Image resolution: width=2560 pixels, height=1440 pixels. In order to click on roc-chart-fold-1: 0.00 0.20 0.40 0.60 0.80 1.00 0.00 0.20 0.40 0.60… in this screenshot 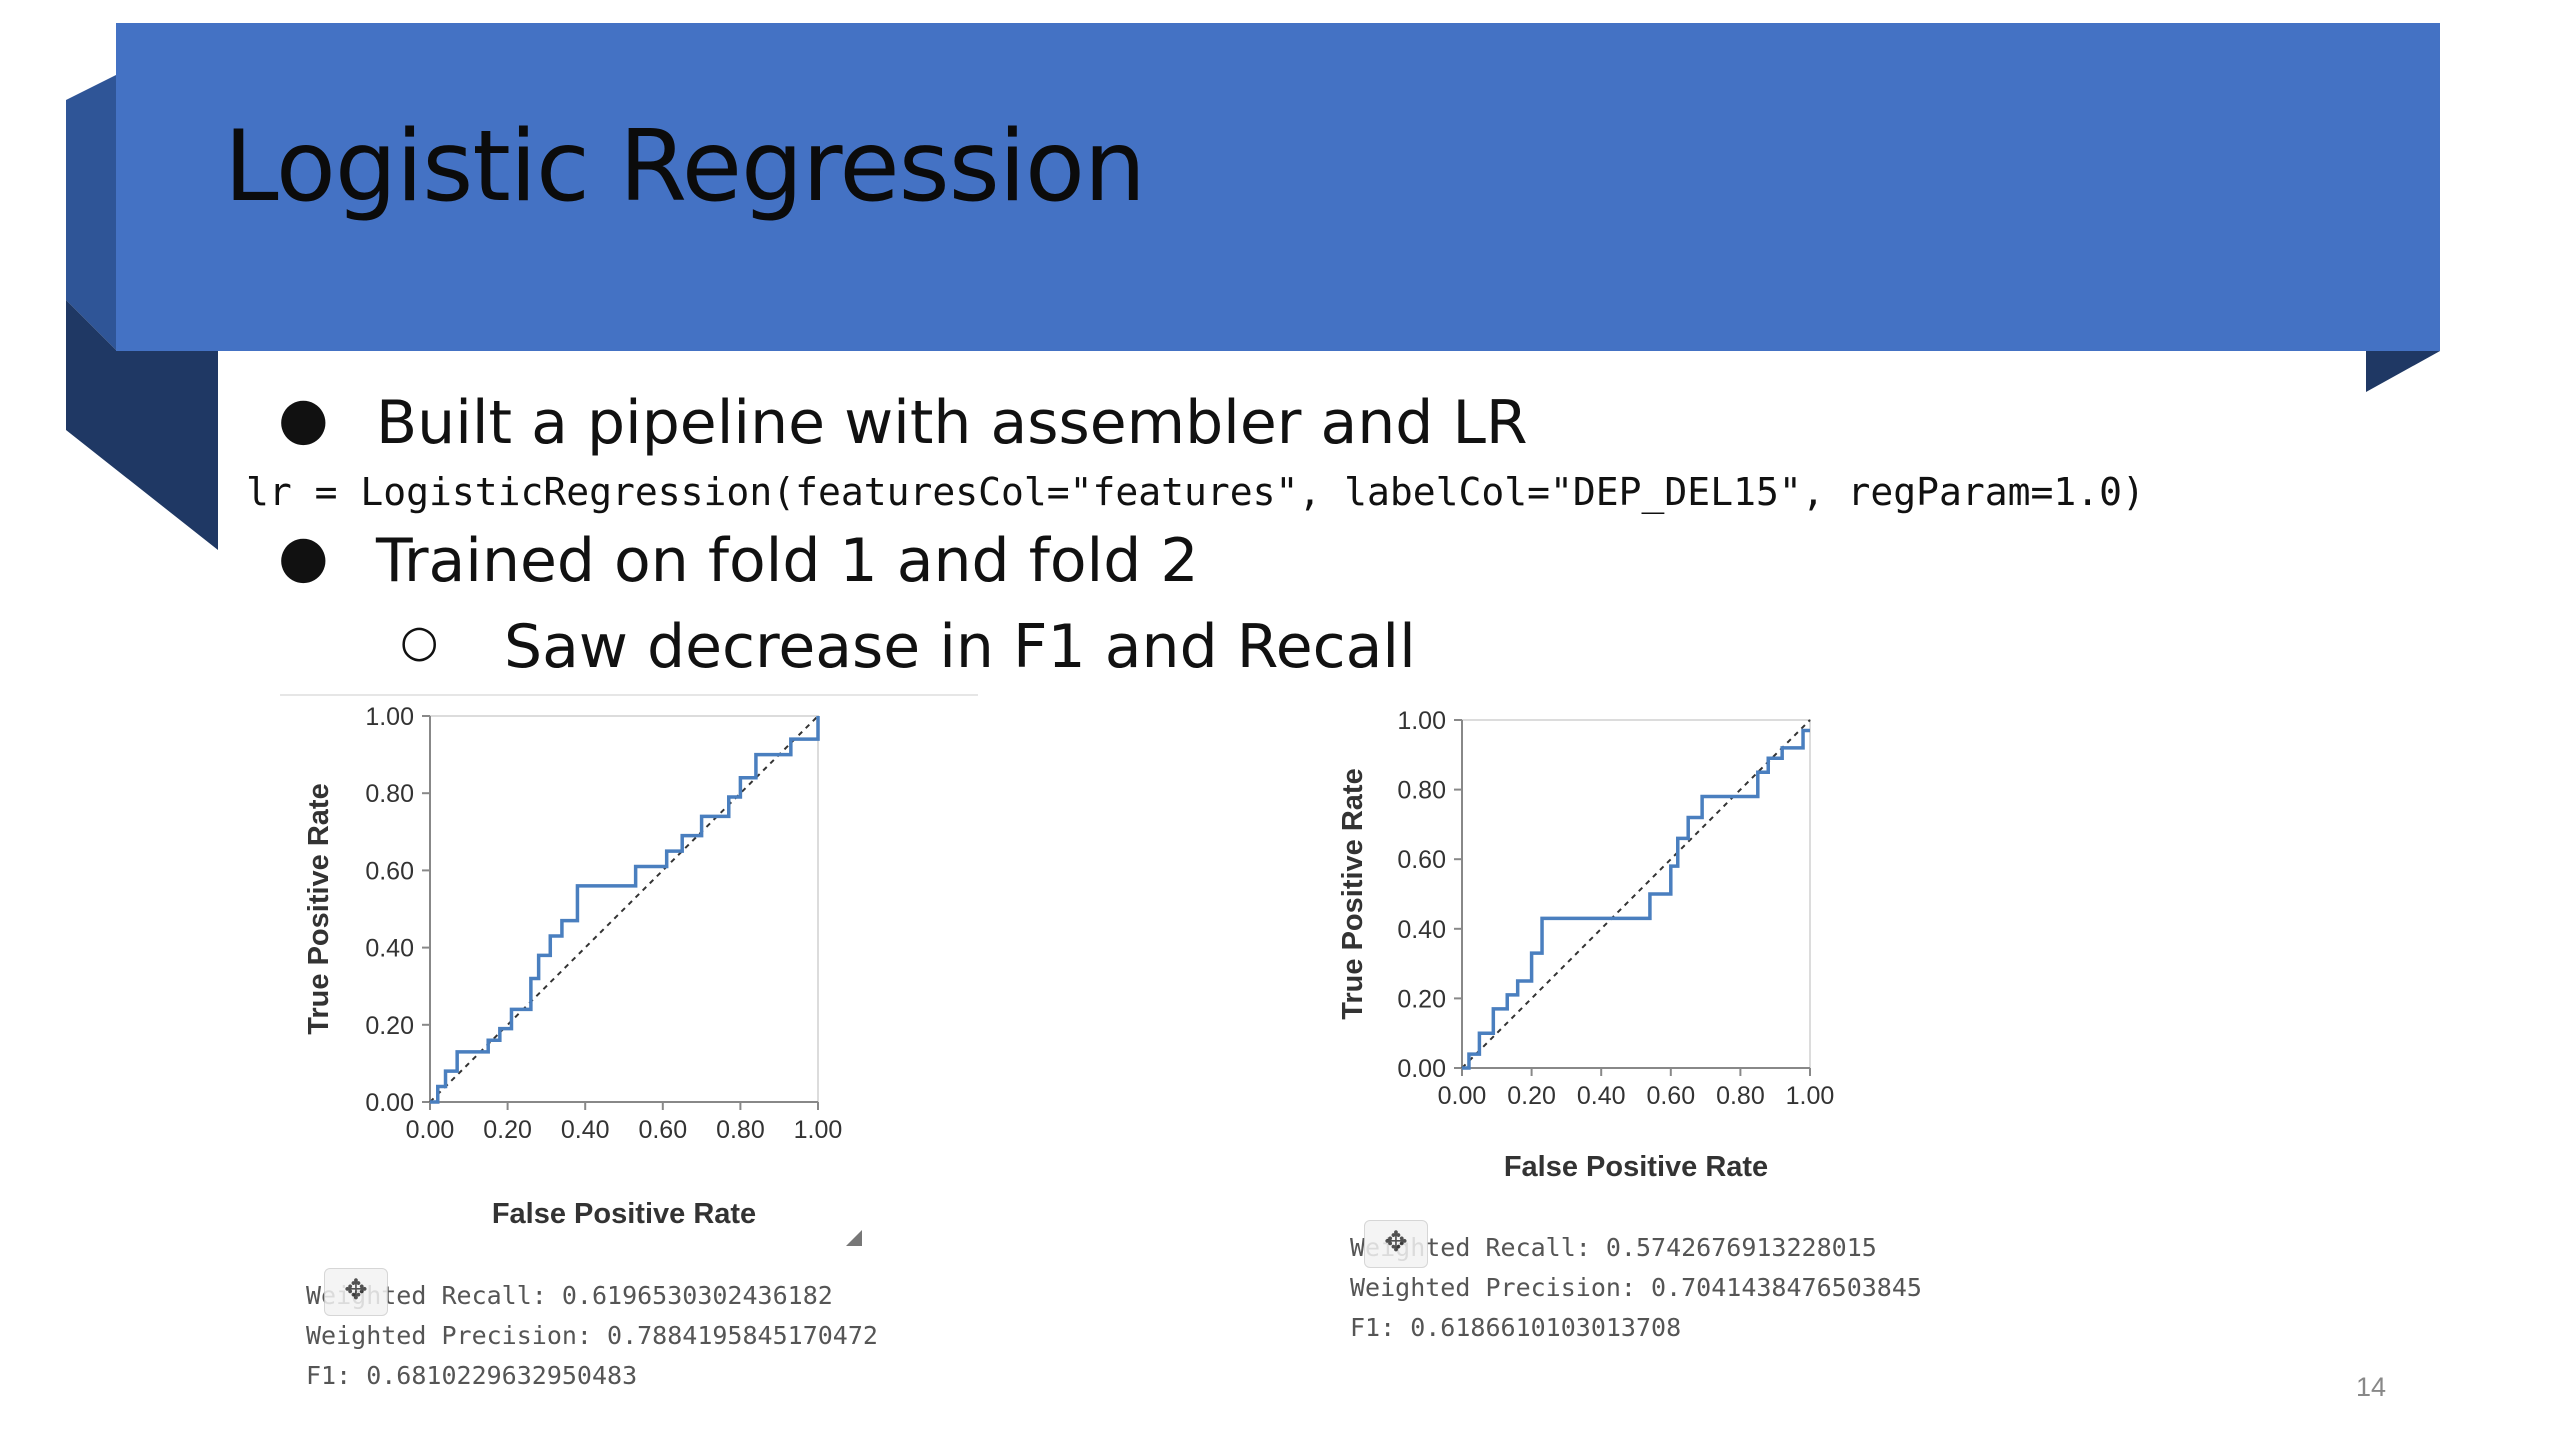, I will do `click(600, 980)`.